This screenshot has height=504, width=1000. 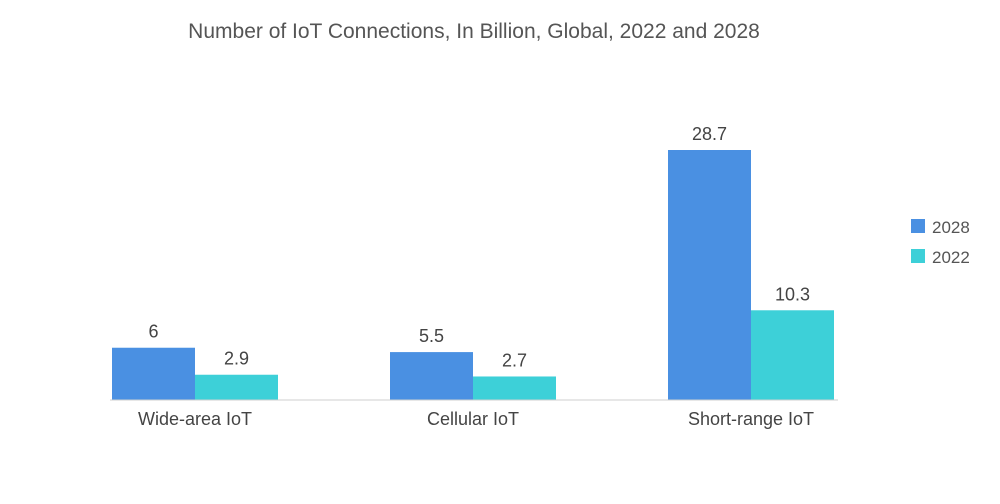 I want to click on legend-item-2022: 2022, so click(x=940, y=257).